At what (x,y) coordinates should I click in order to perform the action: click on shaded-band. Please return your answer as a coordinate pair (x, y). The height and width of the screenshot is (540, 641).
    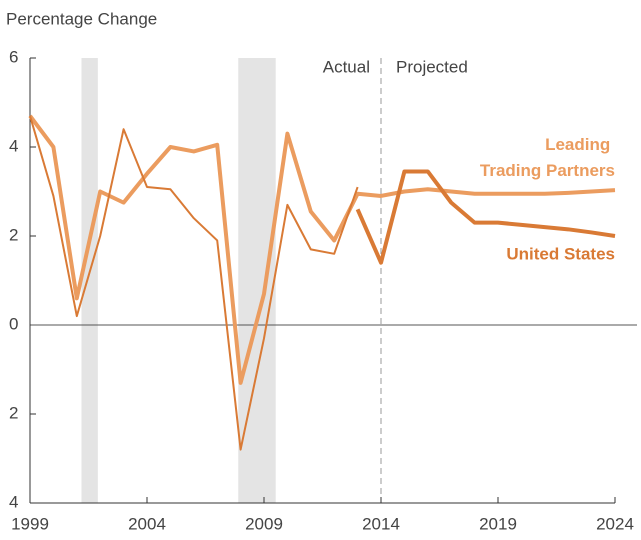
    Looking at the image, I should click on (89, 280).